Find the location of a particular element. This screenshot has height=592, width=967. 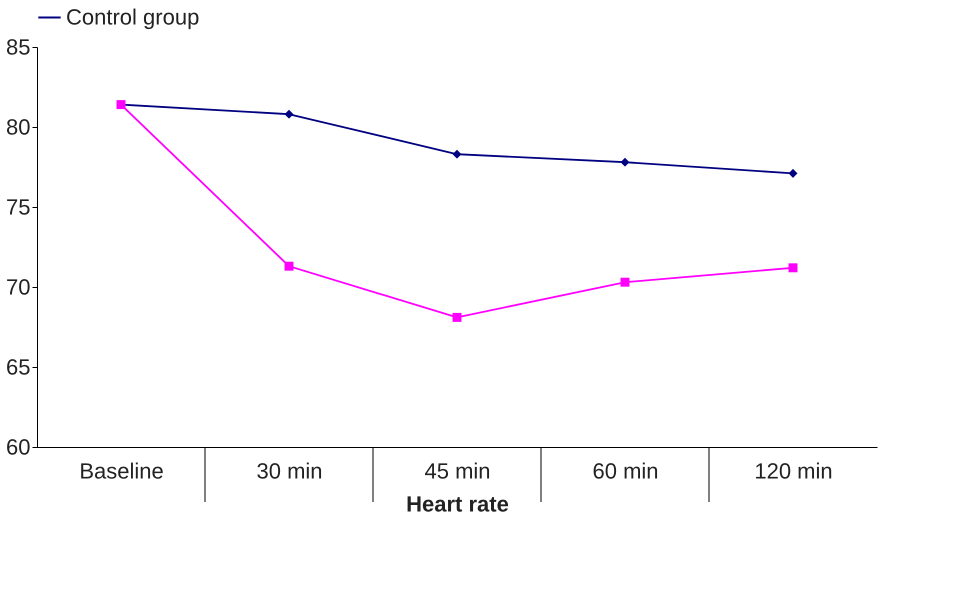

y-tick-label: 85 is located at coordinates (18, 47).